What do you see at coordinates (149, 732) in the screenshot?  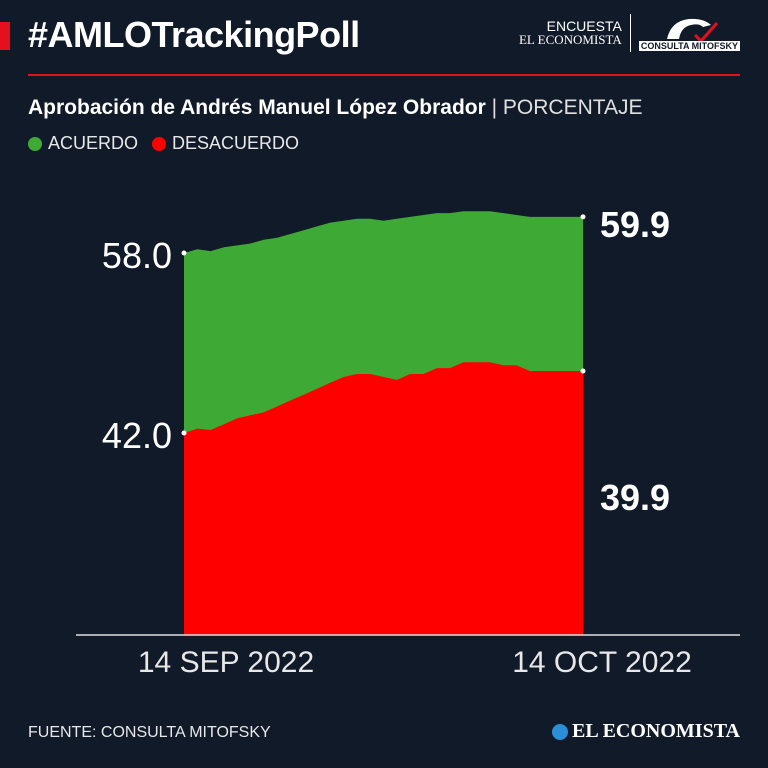 I see `source-note: FUENTE: CONSULTA MITOFSKY` at bounding box center [149, 732].